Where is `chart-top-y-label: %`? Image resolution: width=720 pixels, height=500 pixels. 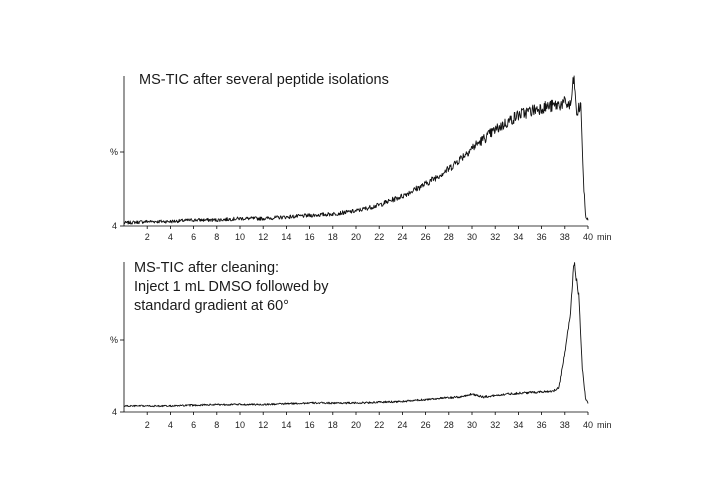 chart-top-y-label: % is located at coordinates (114, 152).